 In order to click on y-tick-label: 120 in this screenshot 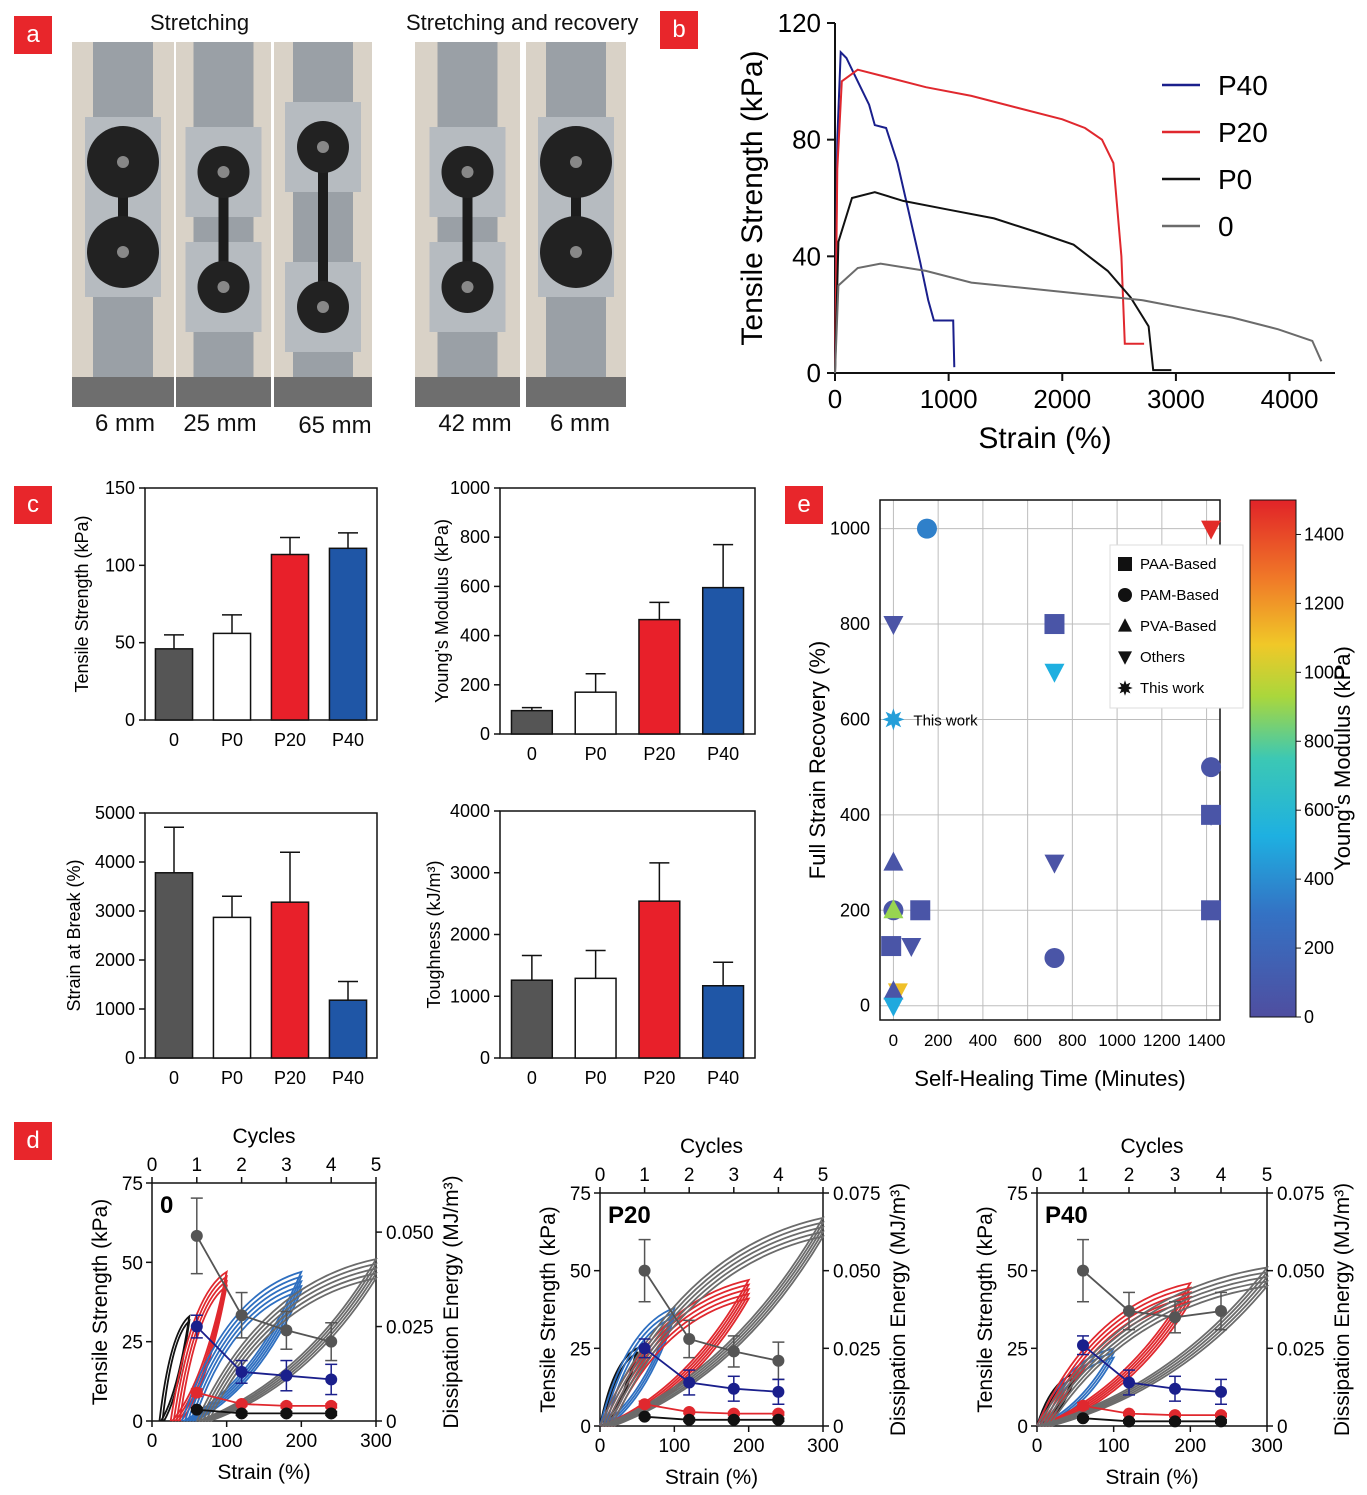, I will do `click(799, 23)`.